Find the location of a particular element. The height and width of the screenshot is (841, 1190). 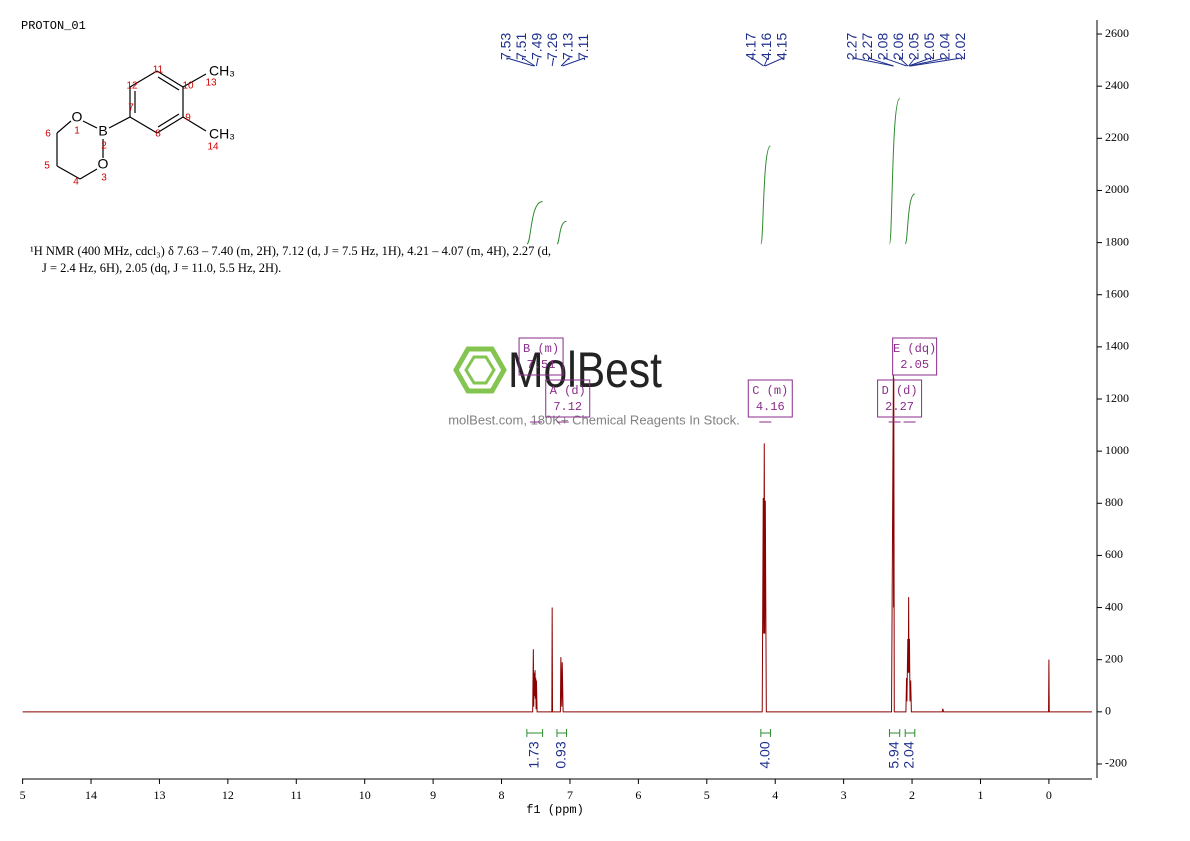

atom-label: O is located at coordinates (103, 164).